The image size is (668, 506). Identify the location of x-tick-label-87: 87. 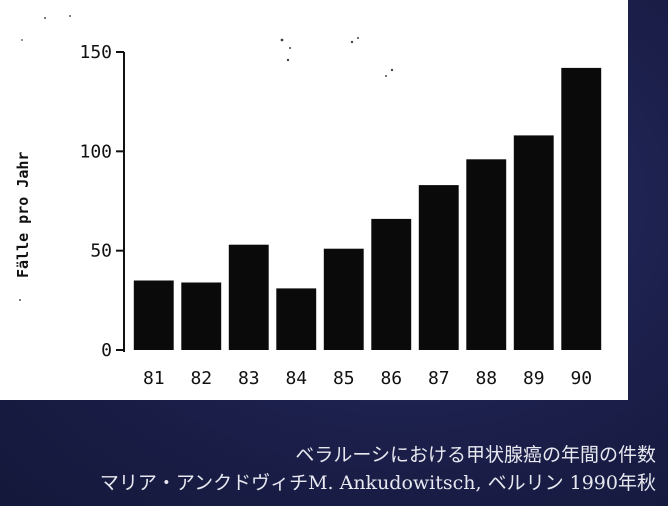
(439, 378).